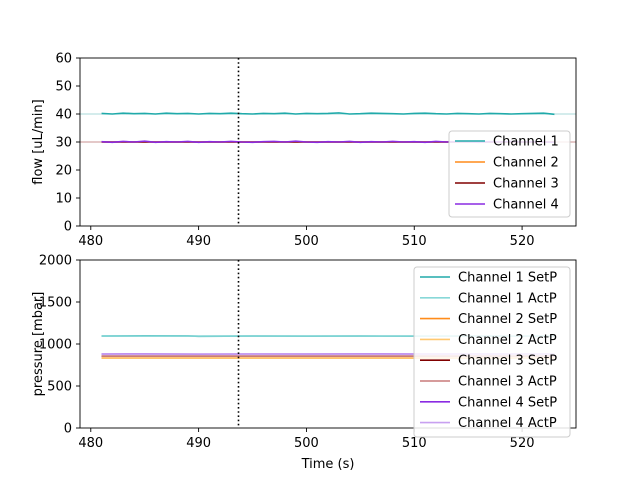 This screenshot has height=480, width=640. I want to click on chart1-legend-entry: Channel 3 SetP, so click(488, 361).